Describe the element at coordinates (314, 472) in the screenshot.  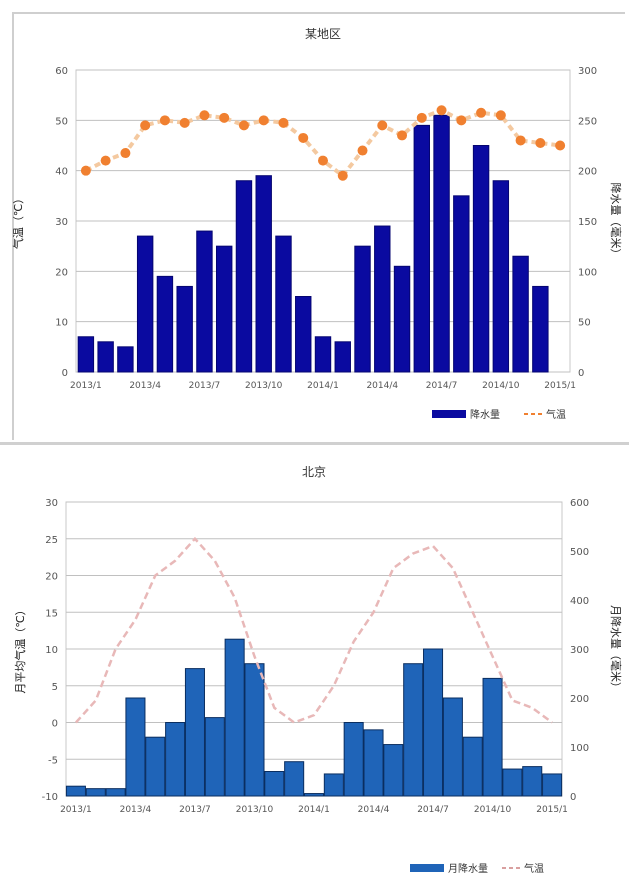
I see `chart-title: 北京` at that location.